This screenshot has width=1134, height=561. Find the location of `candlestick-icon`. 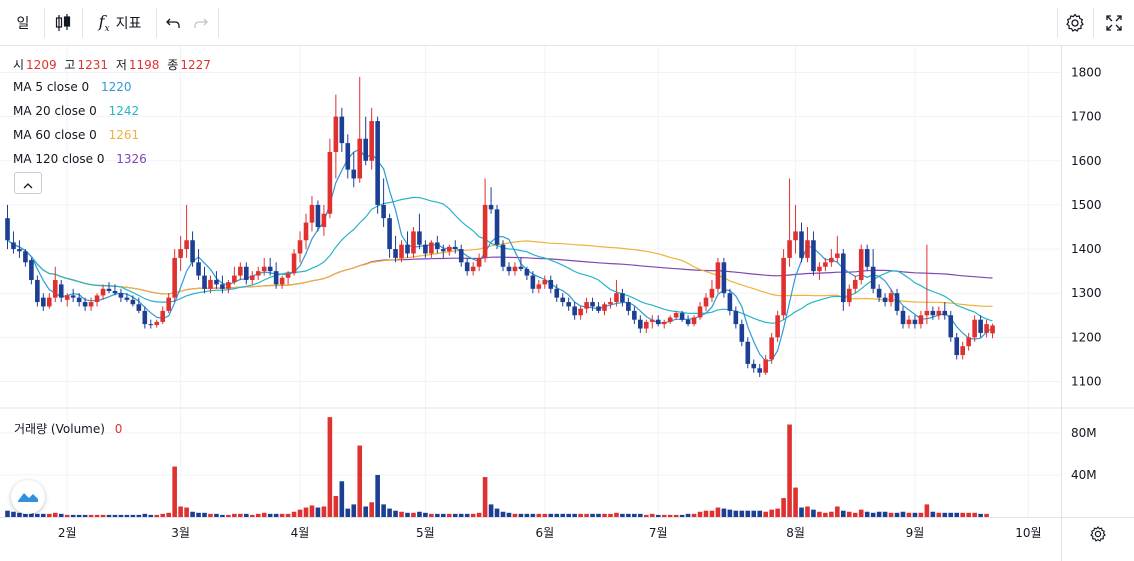

candlestick-icon is located at coordinates (63, 23).